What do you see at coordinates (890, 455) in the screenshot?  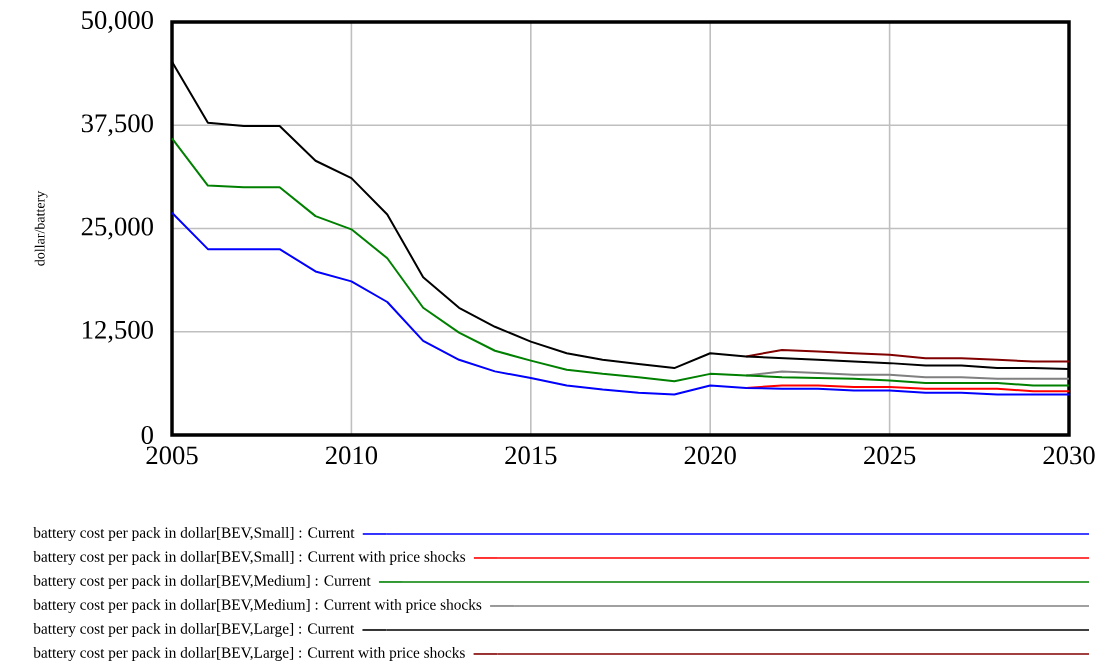 I see `x-tick-label: 2025` at bounding box center [890, 455].